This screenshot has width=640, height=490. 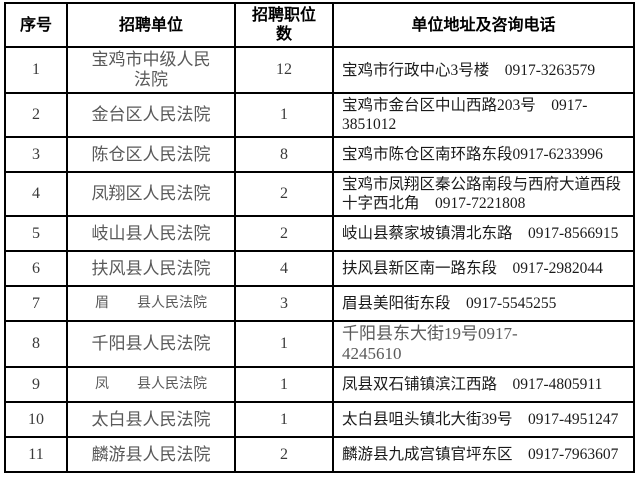 What do you see at coordinates (151, 70) in the screenshot?
I see `unit-cell: 宝鸡市中级人民 法院` at bounding box center [151, 70].